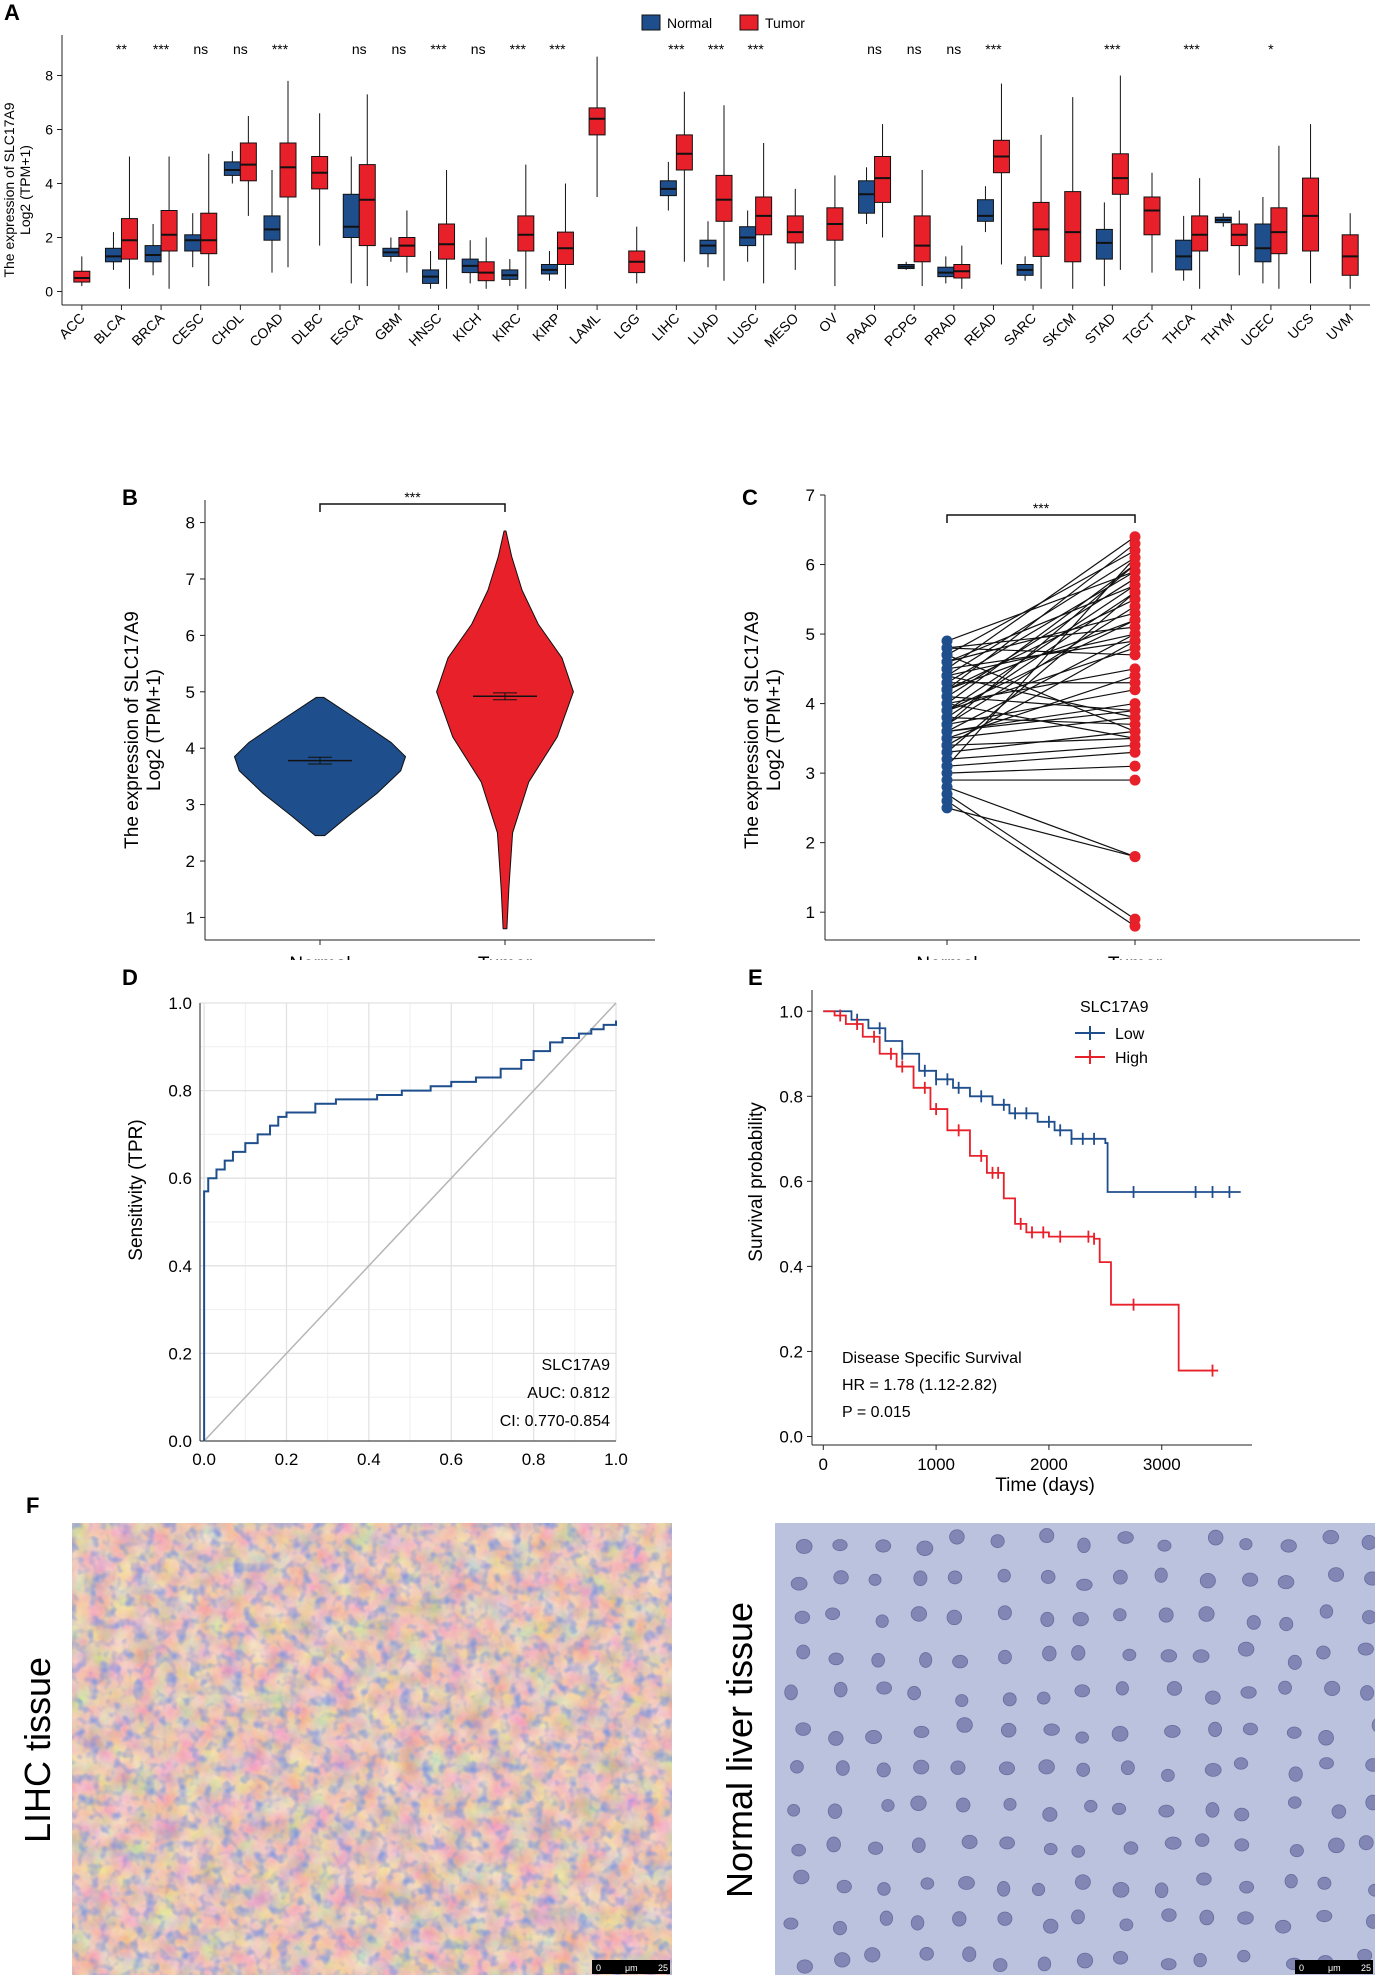  Describe the element at coordinates (946, 957) in the screenshot. I see `c-xtick-label: Normal` at that location.